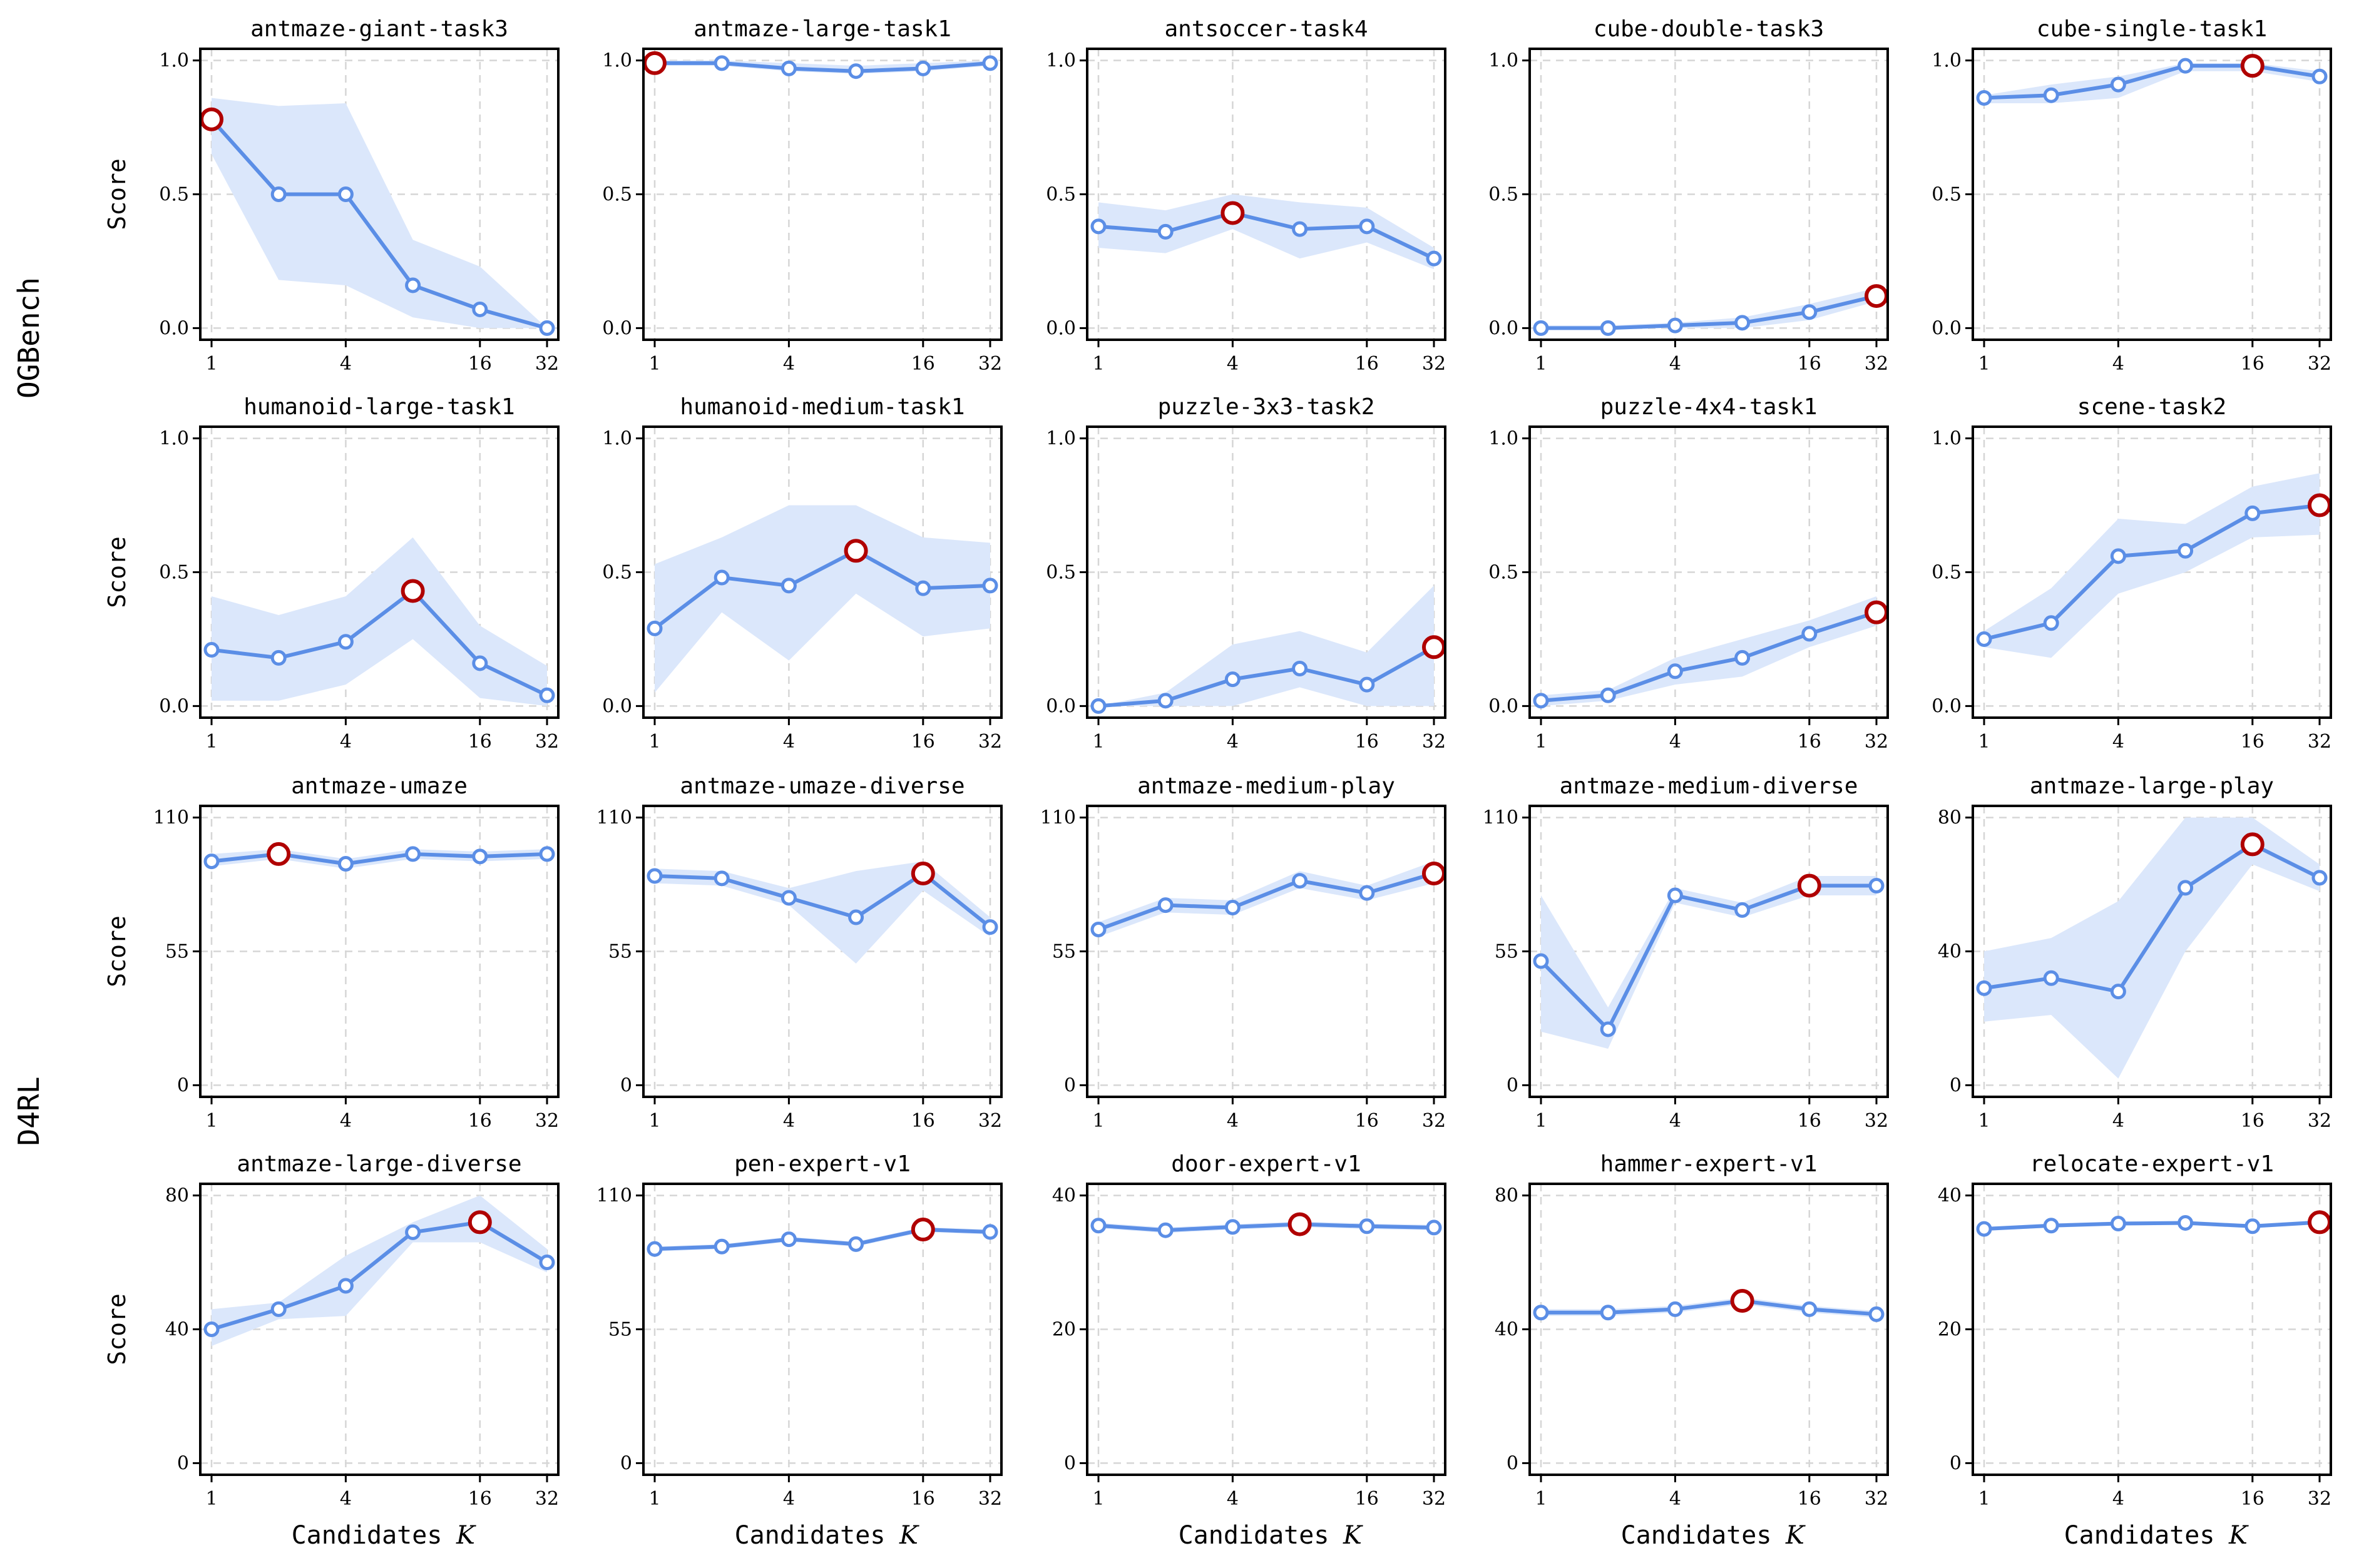  Describe the element at coordinates (802, 196) in the screenshot. I see `panel: antmaze-large-task1 1 4 16 32 0.0 0.5 1.0` at that location.